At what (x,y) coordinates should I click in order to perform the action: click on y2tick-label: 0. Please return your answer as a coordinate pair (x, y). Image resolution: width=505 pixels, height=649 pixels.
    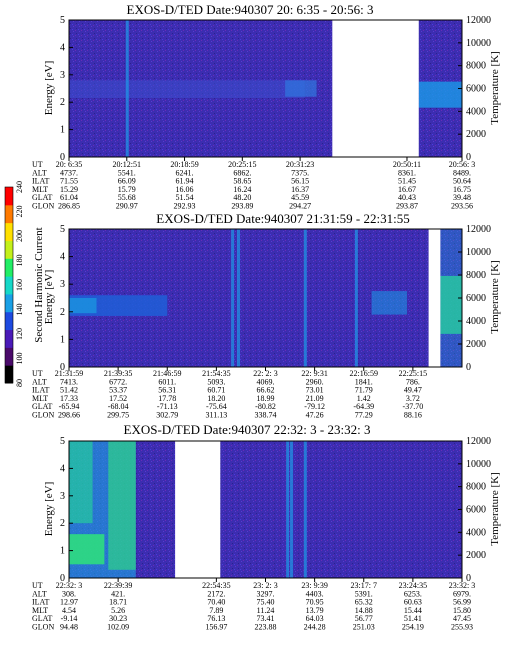
    Looking at the image, I should click on (468, 578).